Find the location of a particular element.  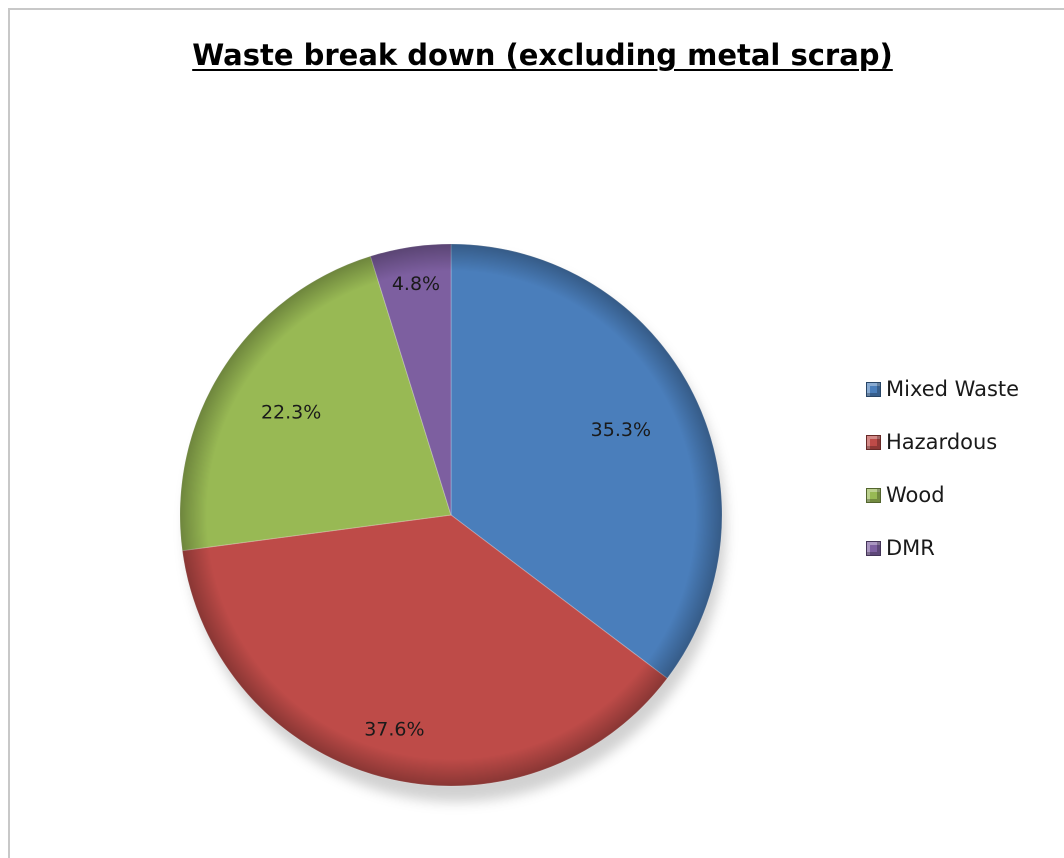

legend-swatch-mixed-waste is located at coordinates (873, 389).